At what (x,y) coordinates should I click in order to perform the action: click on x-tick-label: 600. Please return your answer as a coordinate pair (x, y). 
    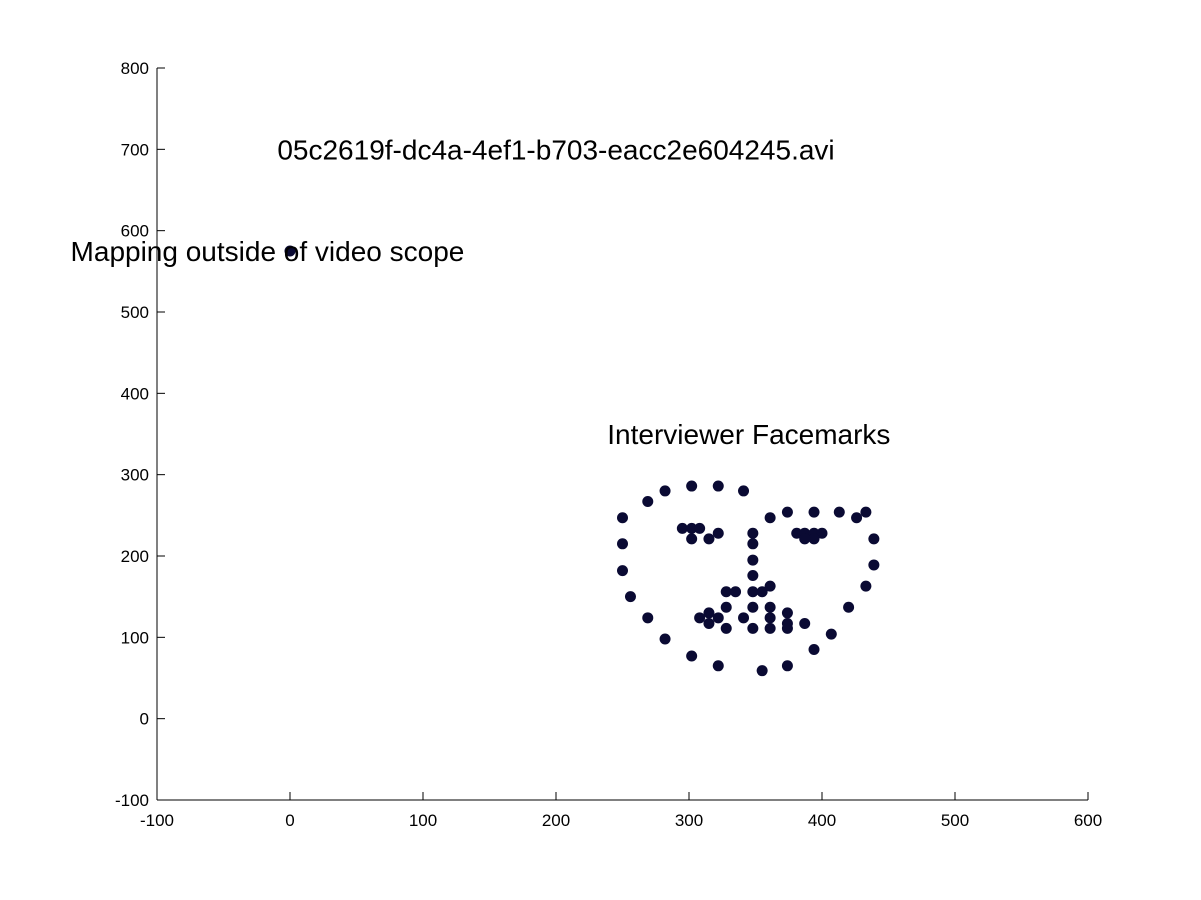
    Looking at the image, I should click on (1088, 820).